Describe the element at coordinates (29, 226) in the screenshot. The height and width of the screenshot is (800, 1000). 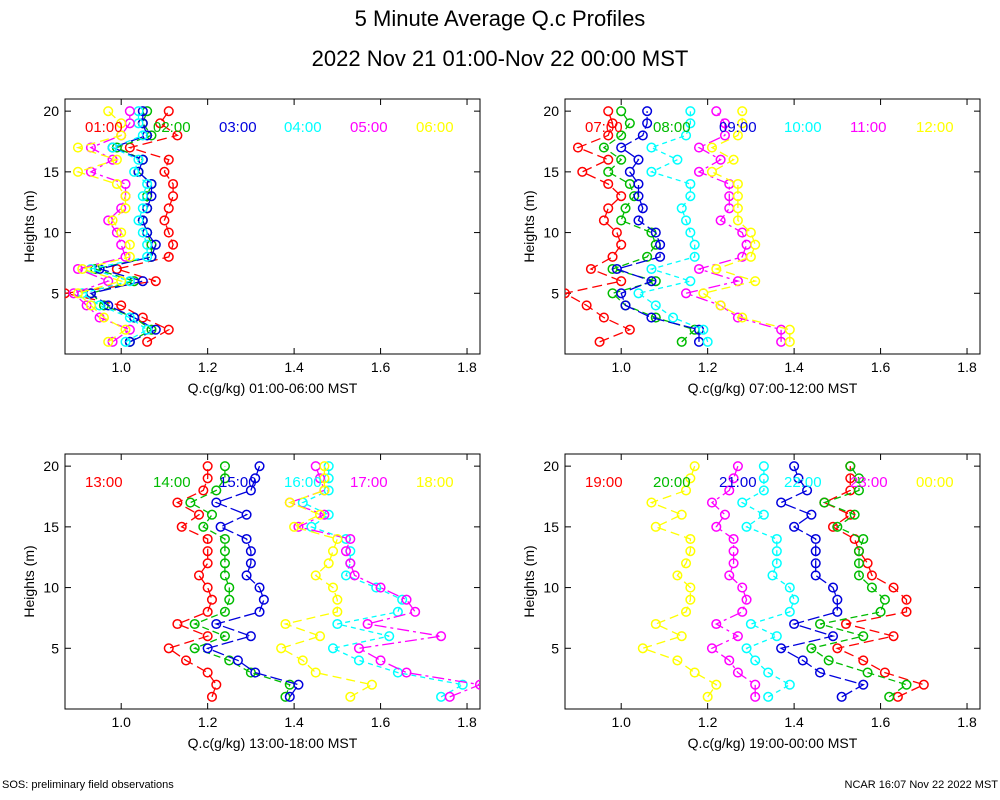
I see `y-axis-label: Heights (m)` at that location.